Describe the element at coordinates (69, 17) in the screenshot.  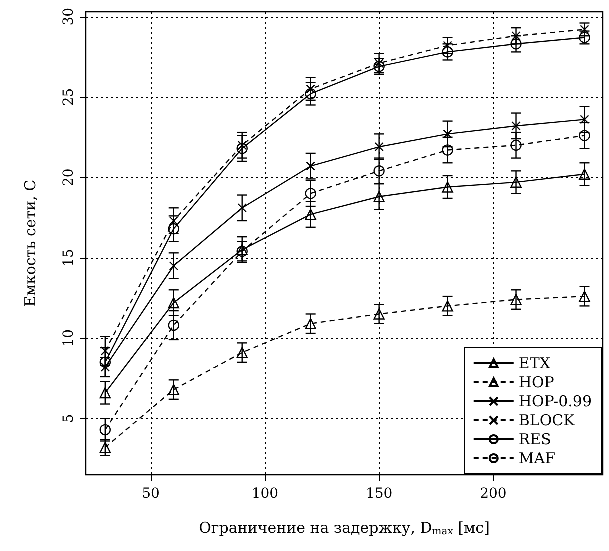
I see `y-tick-label: 30` at that location.